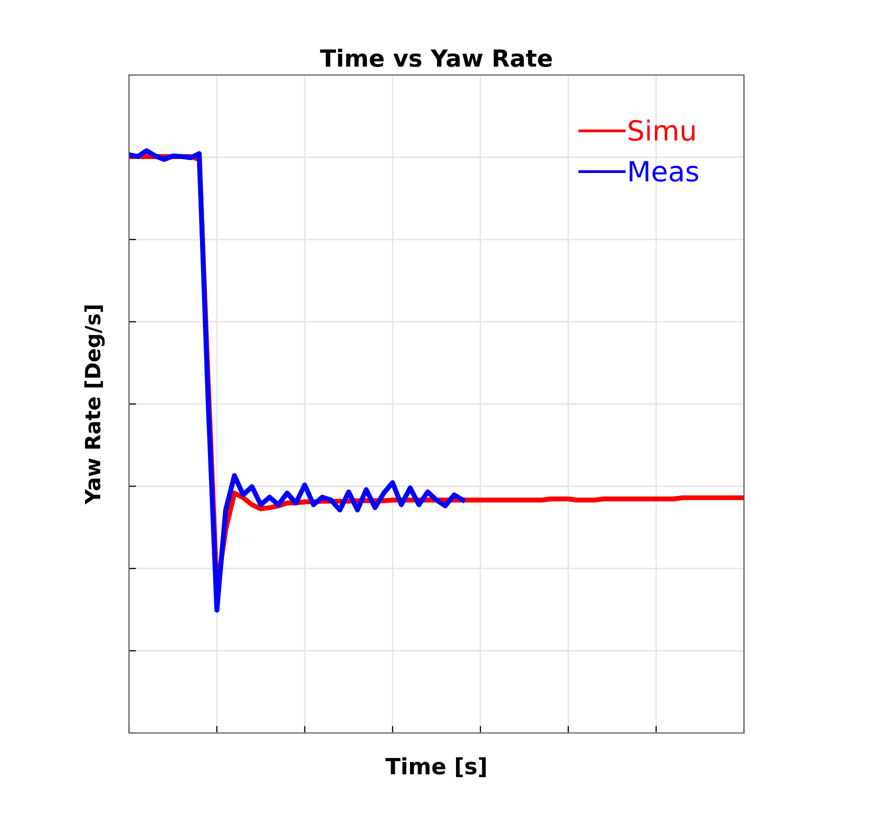 Image resolution: width=888 pixels, height=830 pixels. Describe the element at coordinates (664, 171) in the screenshot. I see `legend-label: Meas` at that location.